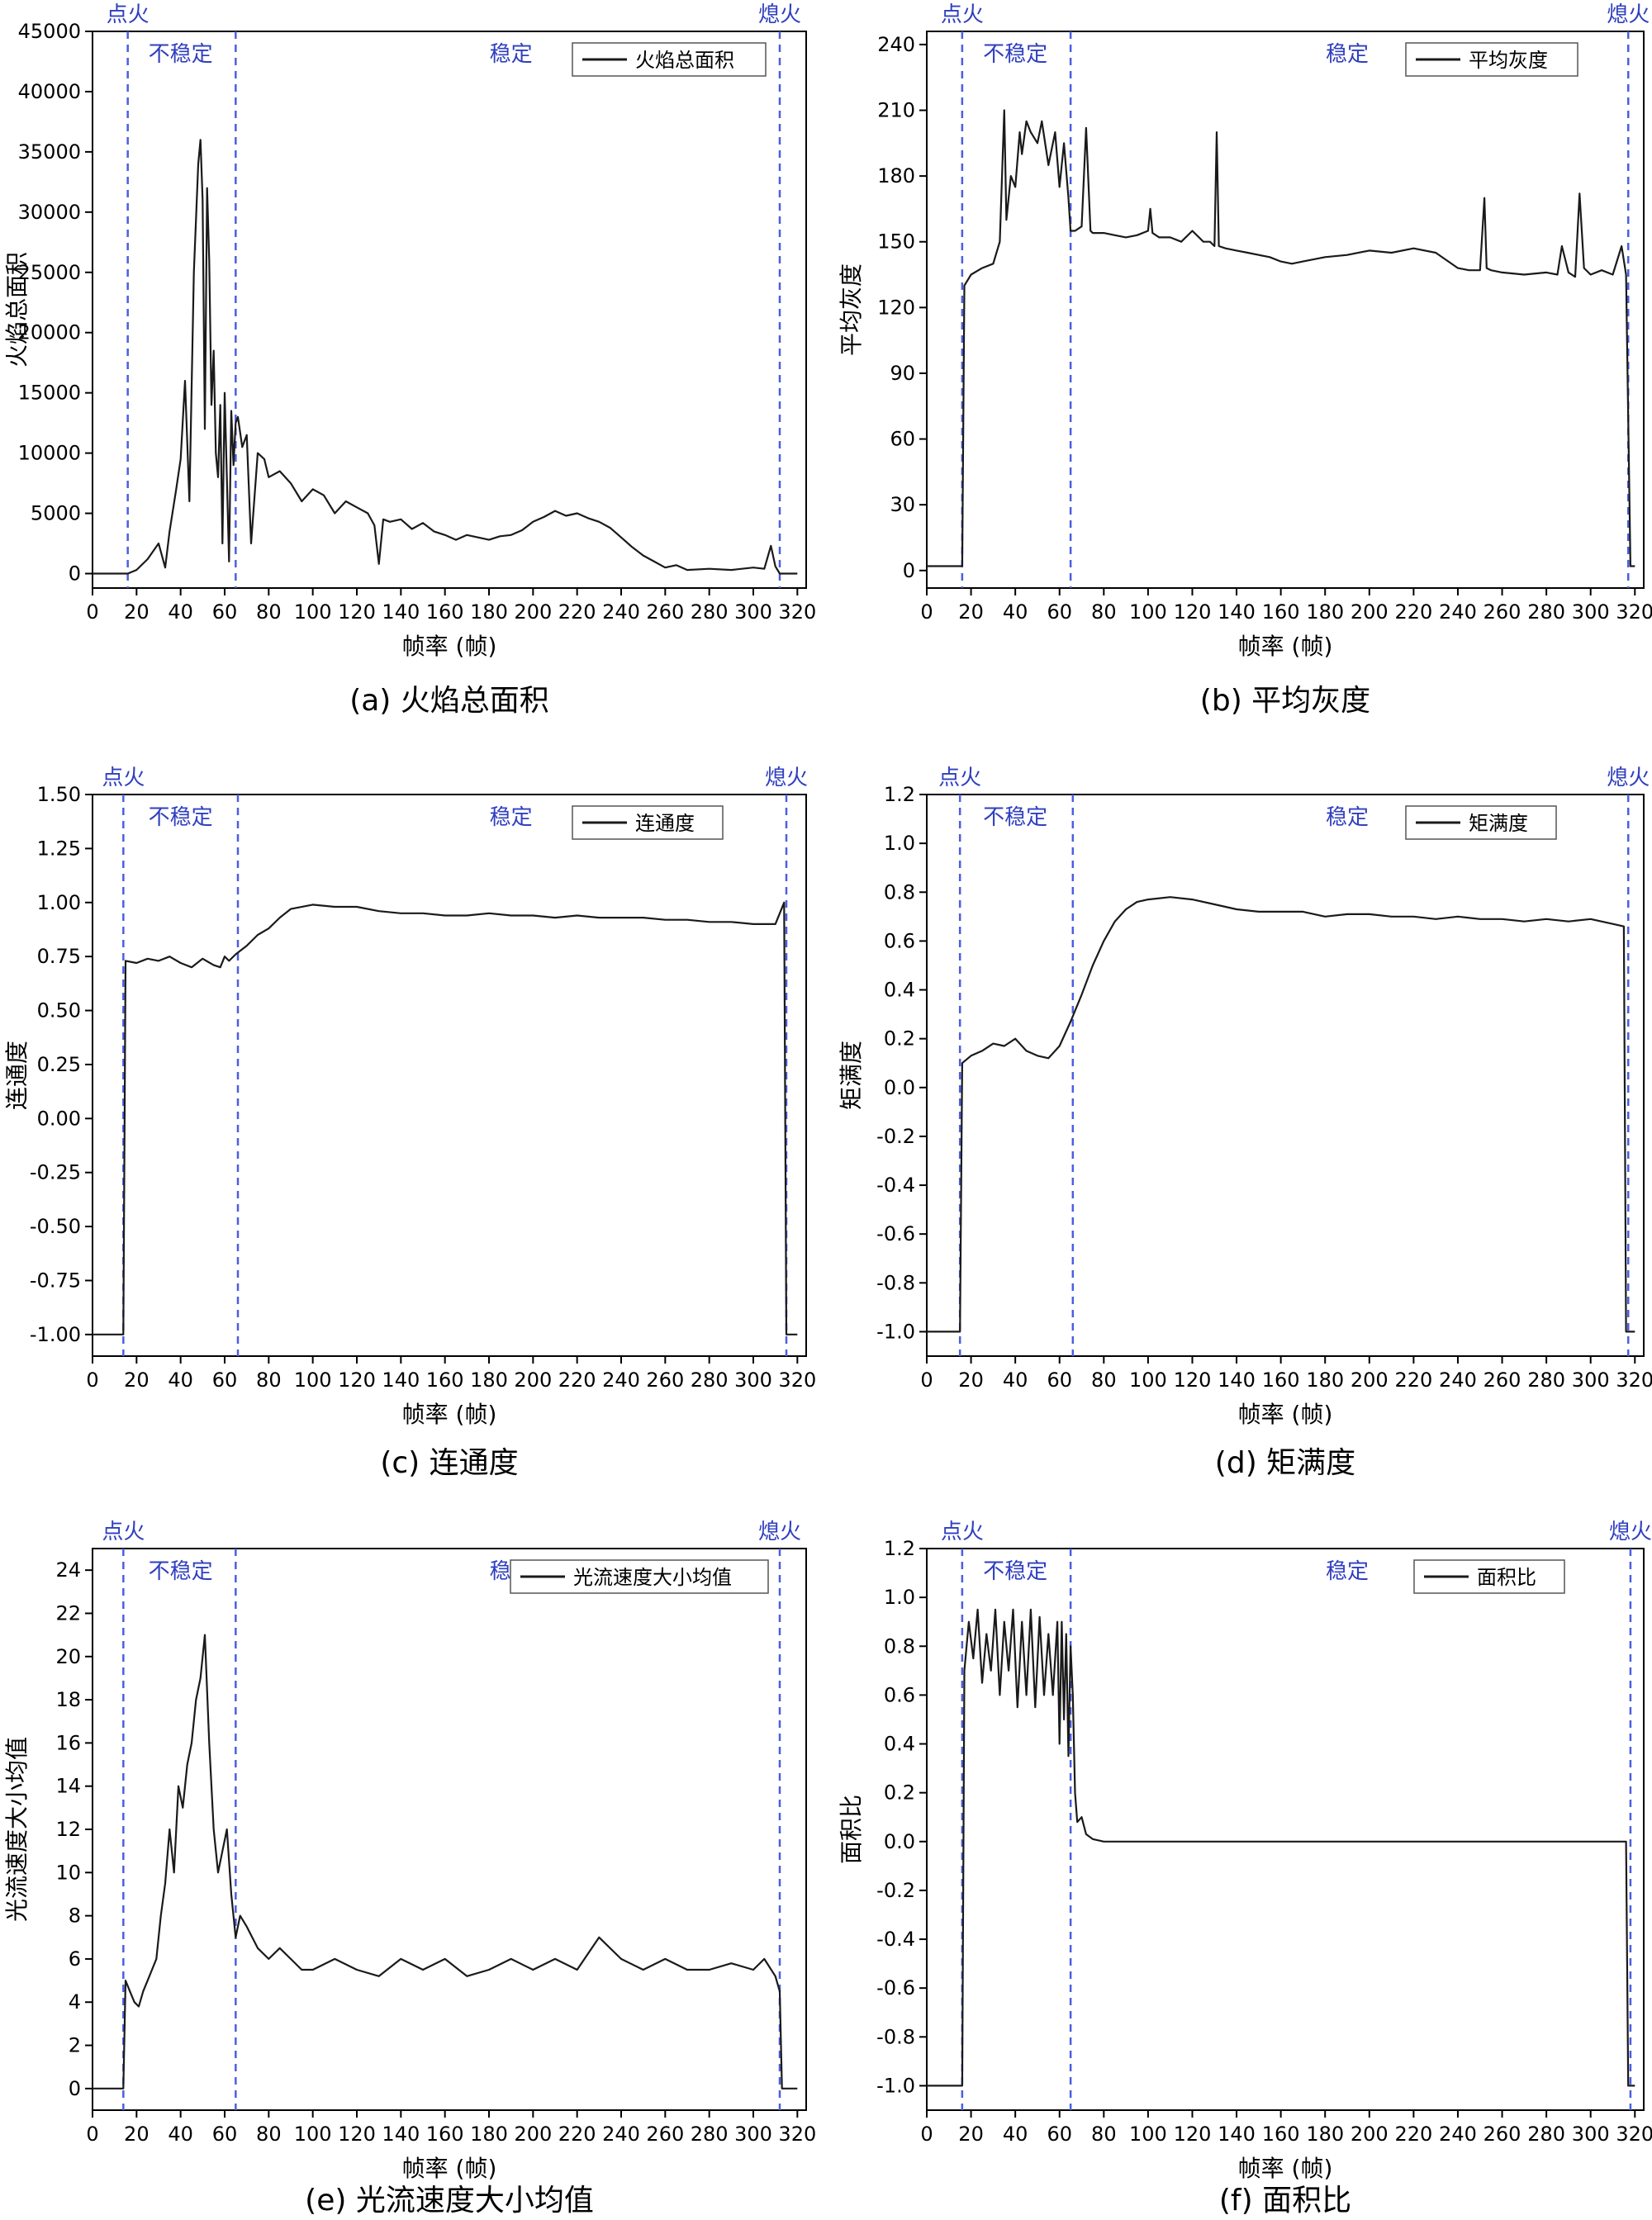  I want to click on chart-caption: (f) 面积比, so click(1285, 2201).